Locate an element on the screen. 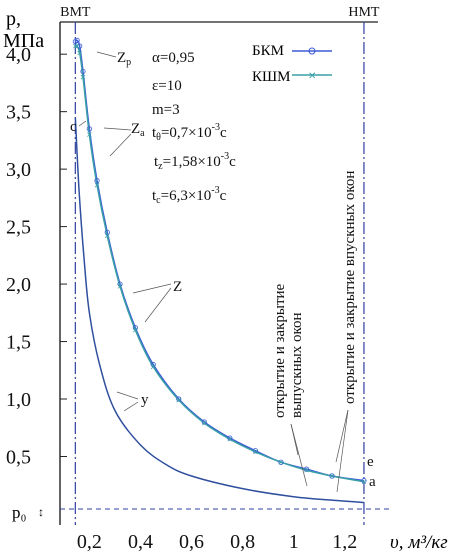 Image resolution: width=467 pixels, height=555 pixels. exhaust-port-label: открытие и закрытие выпускных окон is located at coordinates (288, 349).